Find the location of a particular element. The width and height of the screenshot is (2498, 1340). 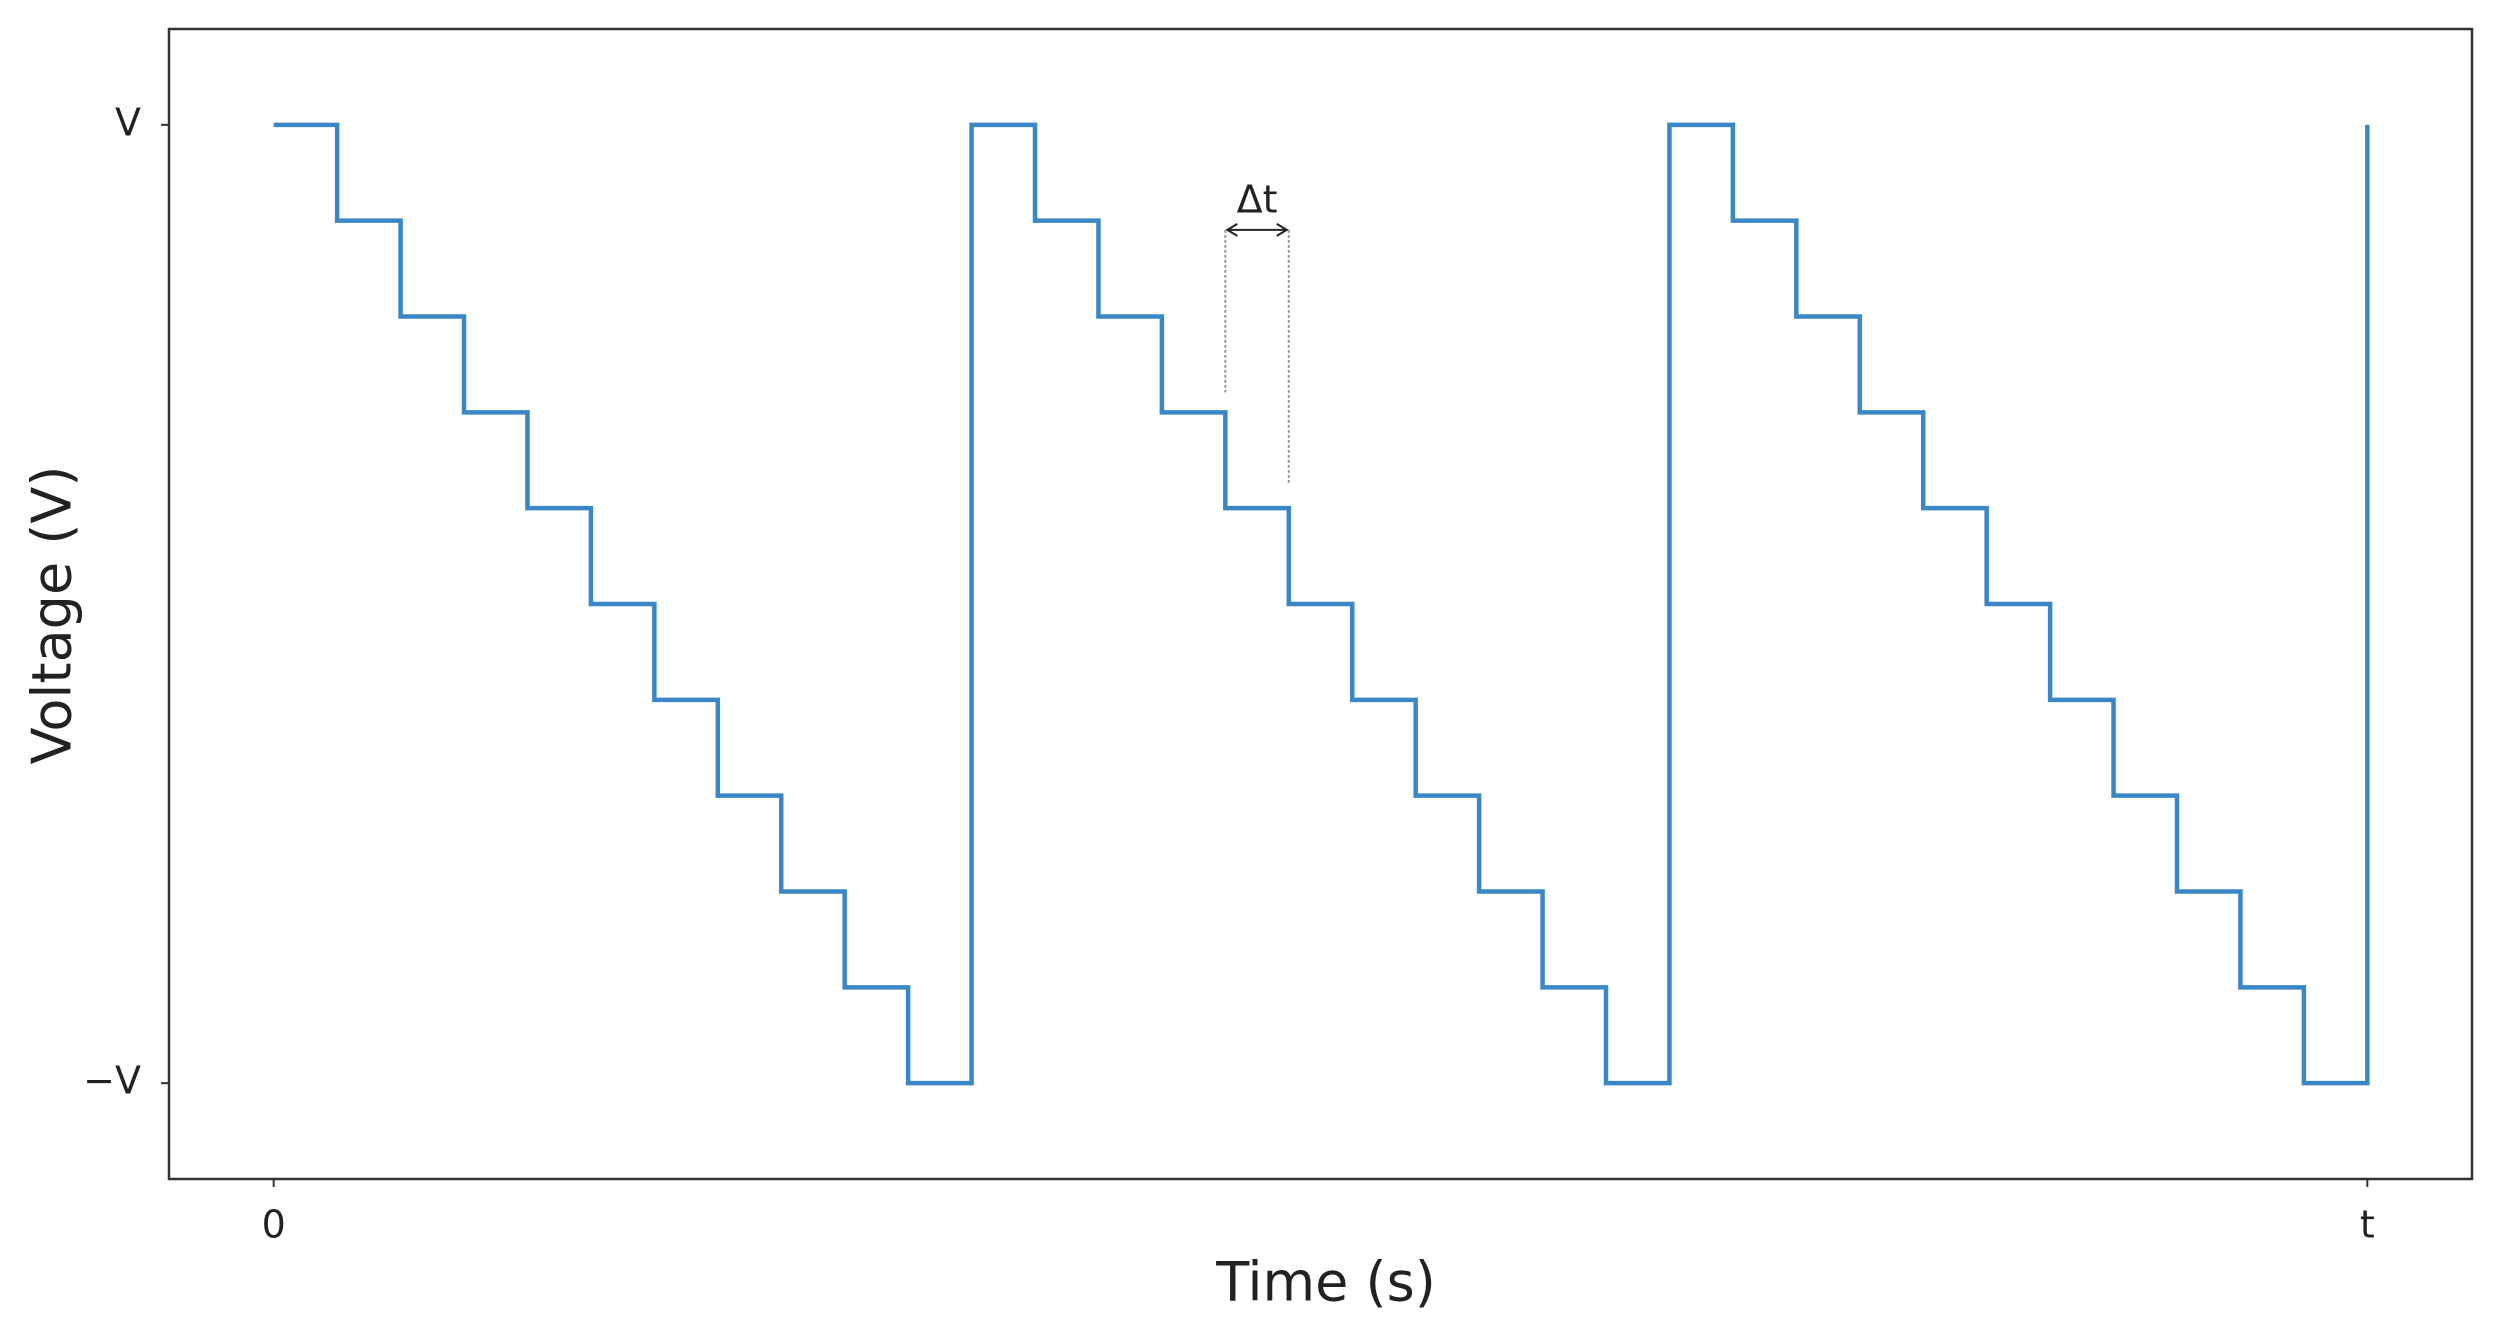

y-axis-label: Voltage (V) is located at coordinates (52, 615).